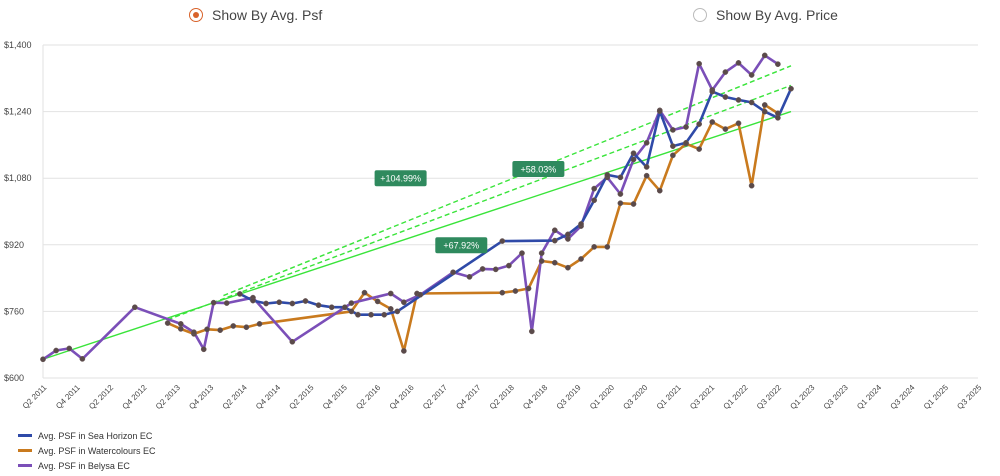 Image resolution: width=1000 pixels, height=476 pixels. I want to click on x-tick-label: Q4 2011, so click(68, 397).